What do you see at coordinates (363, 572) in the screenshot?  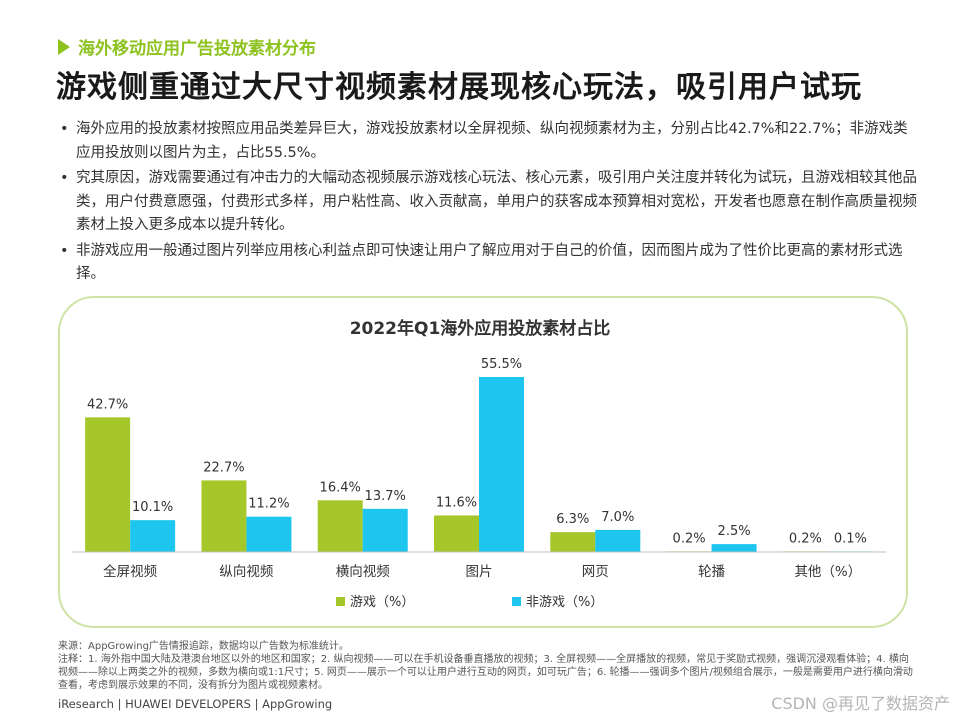 I see `category-label: 横向视频` at bounding box center [363, 572].